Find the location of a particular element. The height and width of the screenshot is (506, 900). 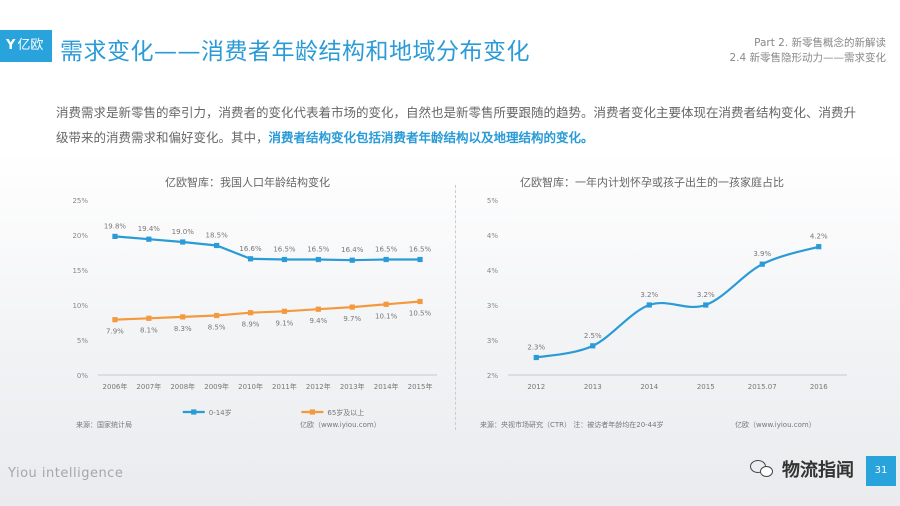

data-label: 8.3% is located at coordinates (183, 329).